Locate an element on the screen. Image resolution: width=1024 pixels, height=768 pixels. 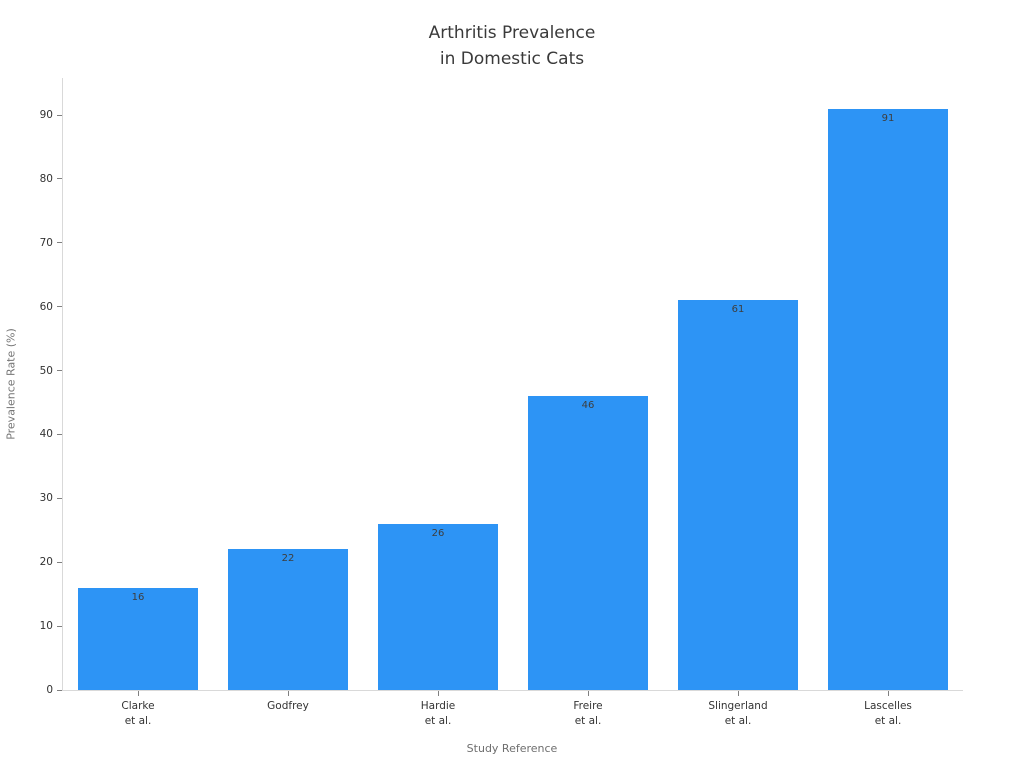
chart-title: Arthritis Prevalence in Domestic Cats is located at coordinates (512, 46).